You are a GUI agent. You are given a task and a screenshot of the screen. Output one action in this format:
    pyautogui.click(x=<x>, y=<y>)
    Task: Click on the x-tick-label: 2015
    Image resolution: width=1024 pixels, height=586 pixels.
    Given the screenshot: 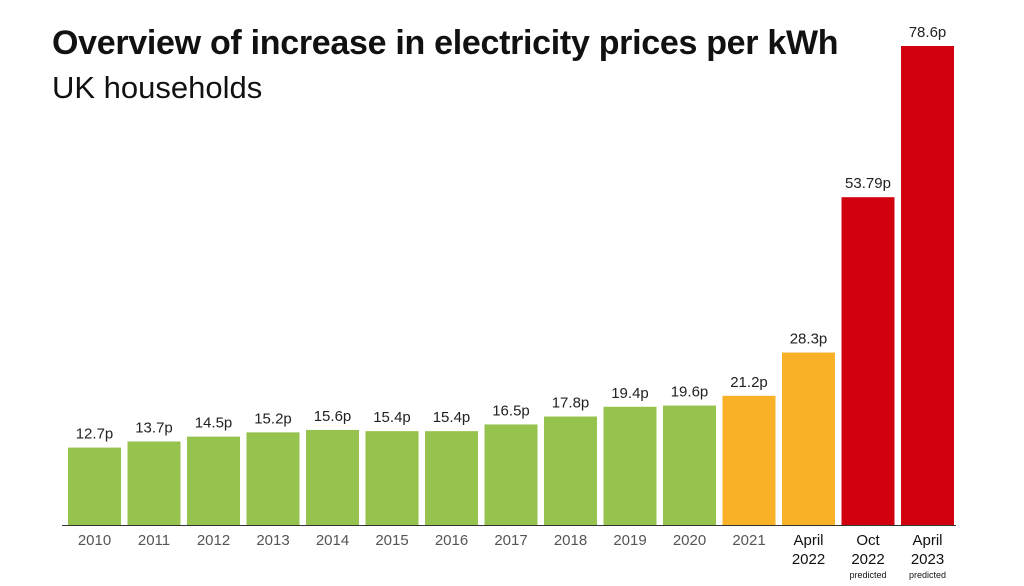 What is the action you would take?
    pyautogui.click(x=391, y=540)
    